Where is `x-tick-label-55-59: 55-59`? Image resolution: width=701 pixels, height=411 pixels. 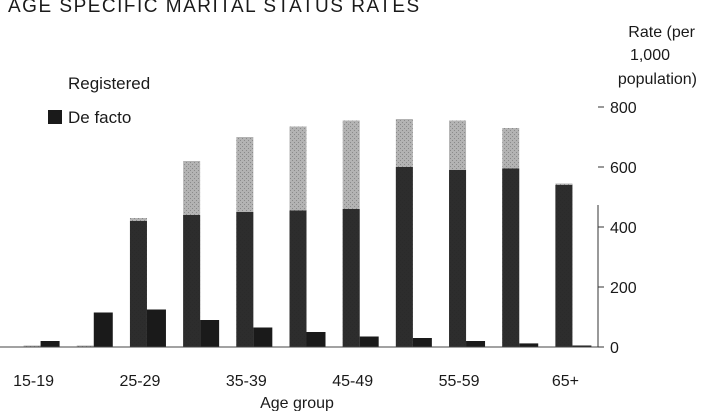 x-tick-label-55-59: 55-59 is located at coordinates (459, 381).